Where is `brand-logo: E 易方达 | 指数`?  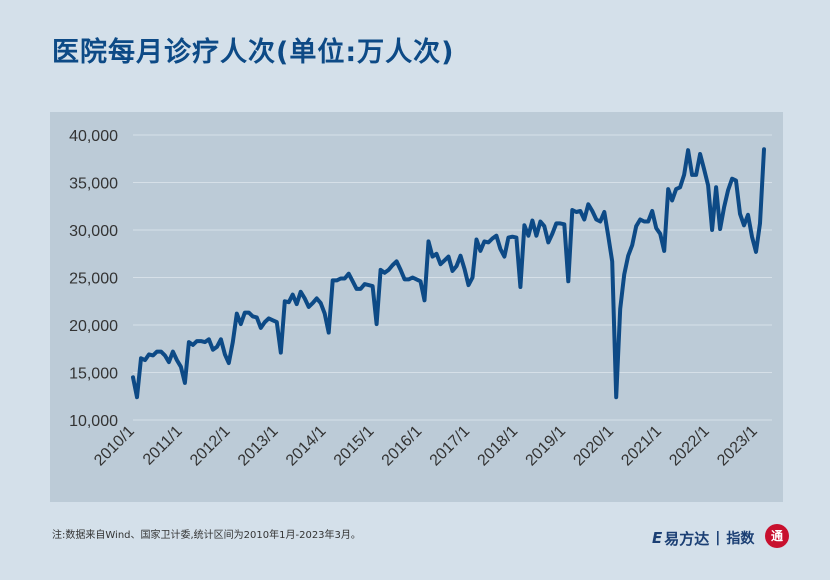 brand-logo: E 易方达 | 指数 is located at coordinates (703, 538).